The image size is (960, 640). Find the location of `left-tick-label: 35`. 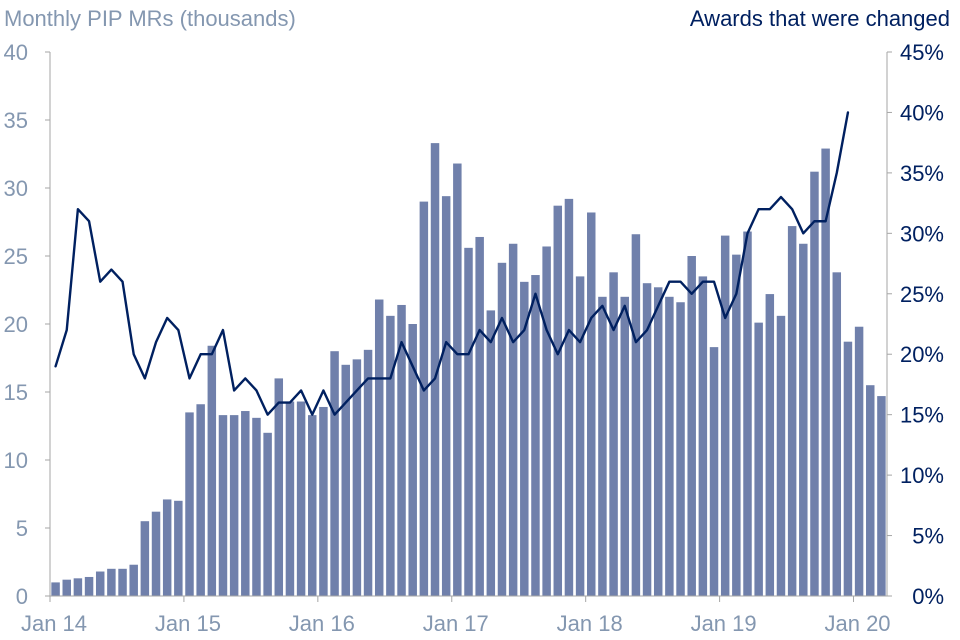

left-tick-label: 35 is located at coordinates (16, 120).